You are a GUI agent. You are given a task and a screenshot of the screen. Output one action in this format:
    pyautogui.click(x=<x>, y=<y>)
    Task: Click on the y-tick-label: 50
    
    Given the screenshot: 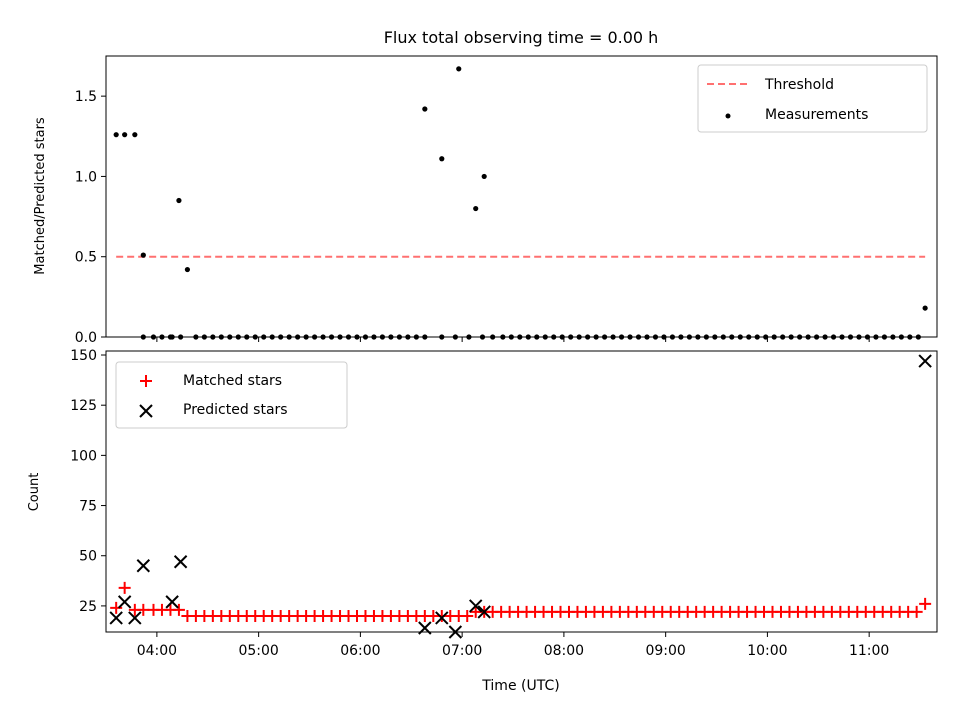 What is the action you would take?
    pyautogui.click(x=88, y=557)
    